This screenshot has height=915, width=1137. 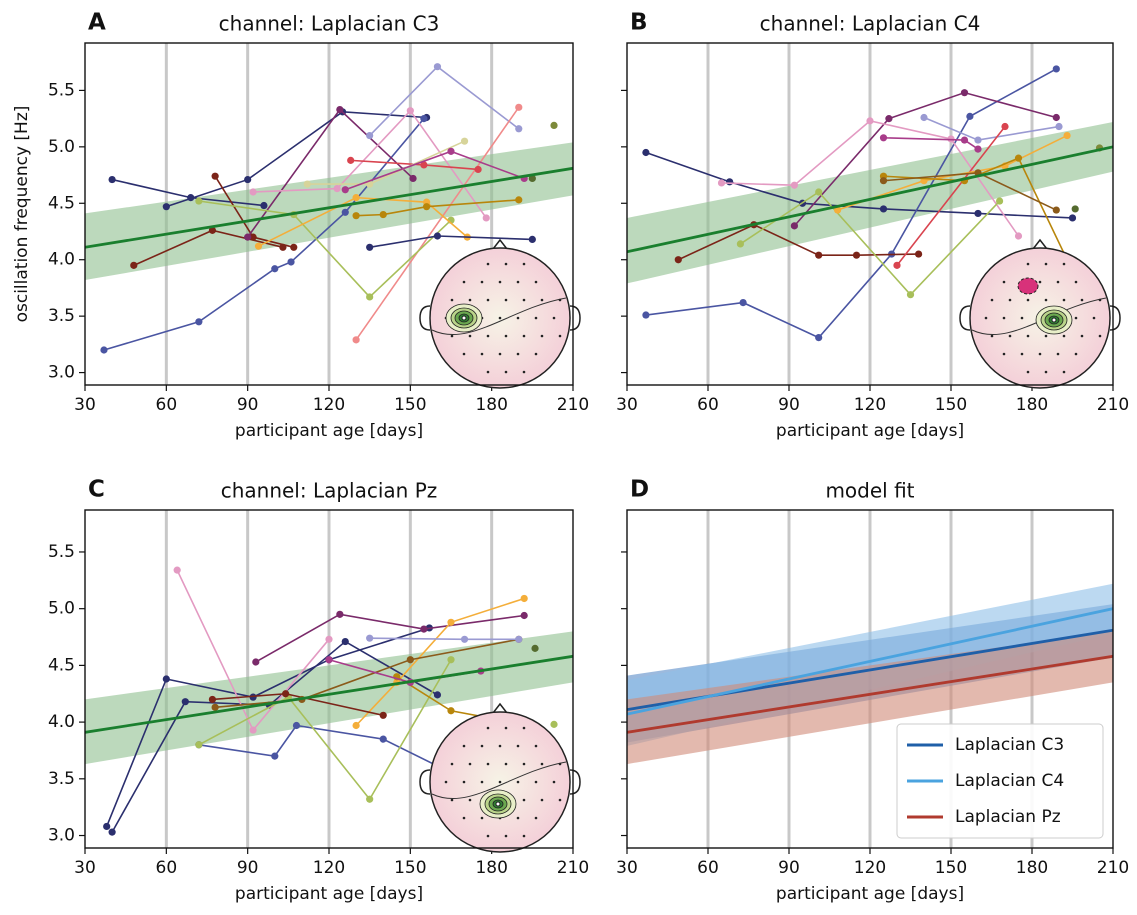 What do you see at coordinates (870, 24) in the screenshot?
I see `chart-title: channel: Laplacian C4` at bounding box center [870, 24].